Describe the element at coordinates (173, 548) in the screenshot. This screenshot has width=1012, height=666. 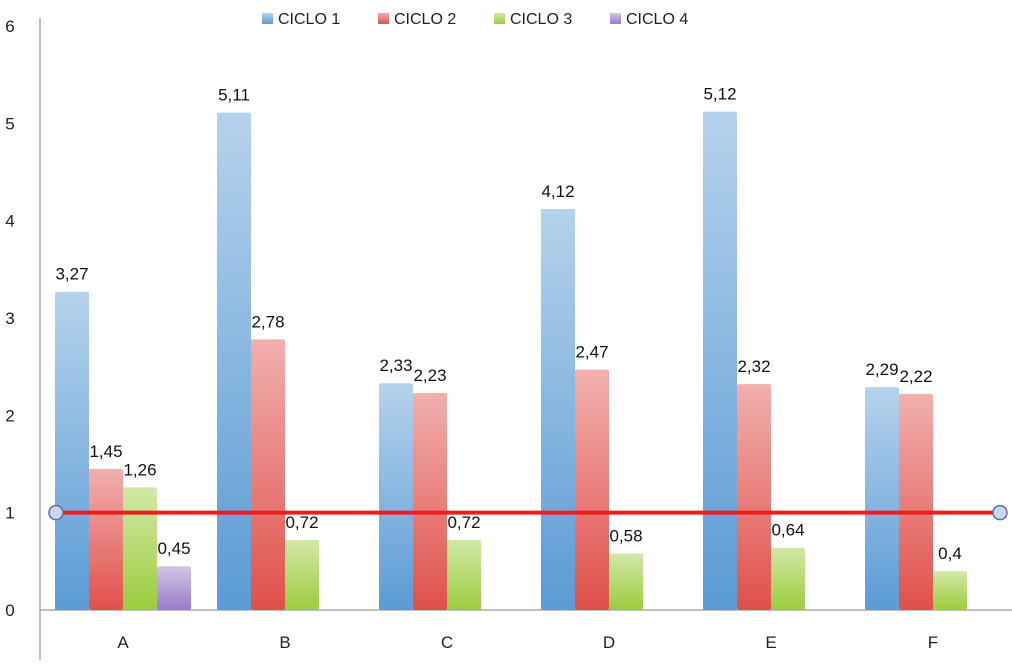
I see `data-label: 0,45` at that location.